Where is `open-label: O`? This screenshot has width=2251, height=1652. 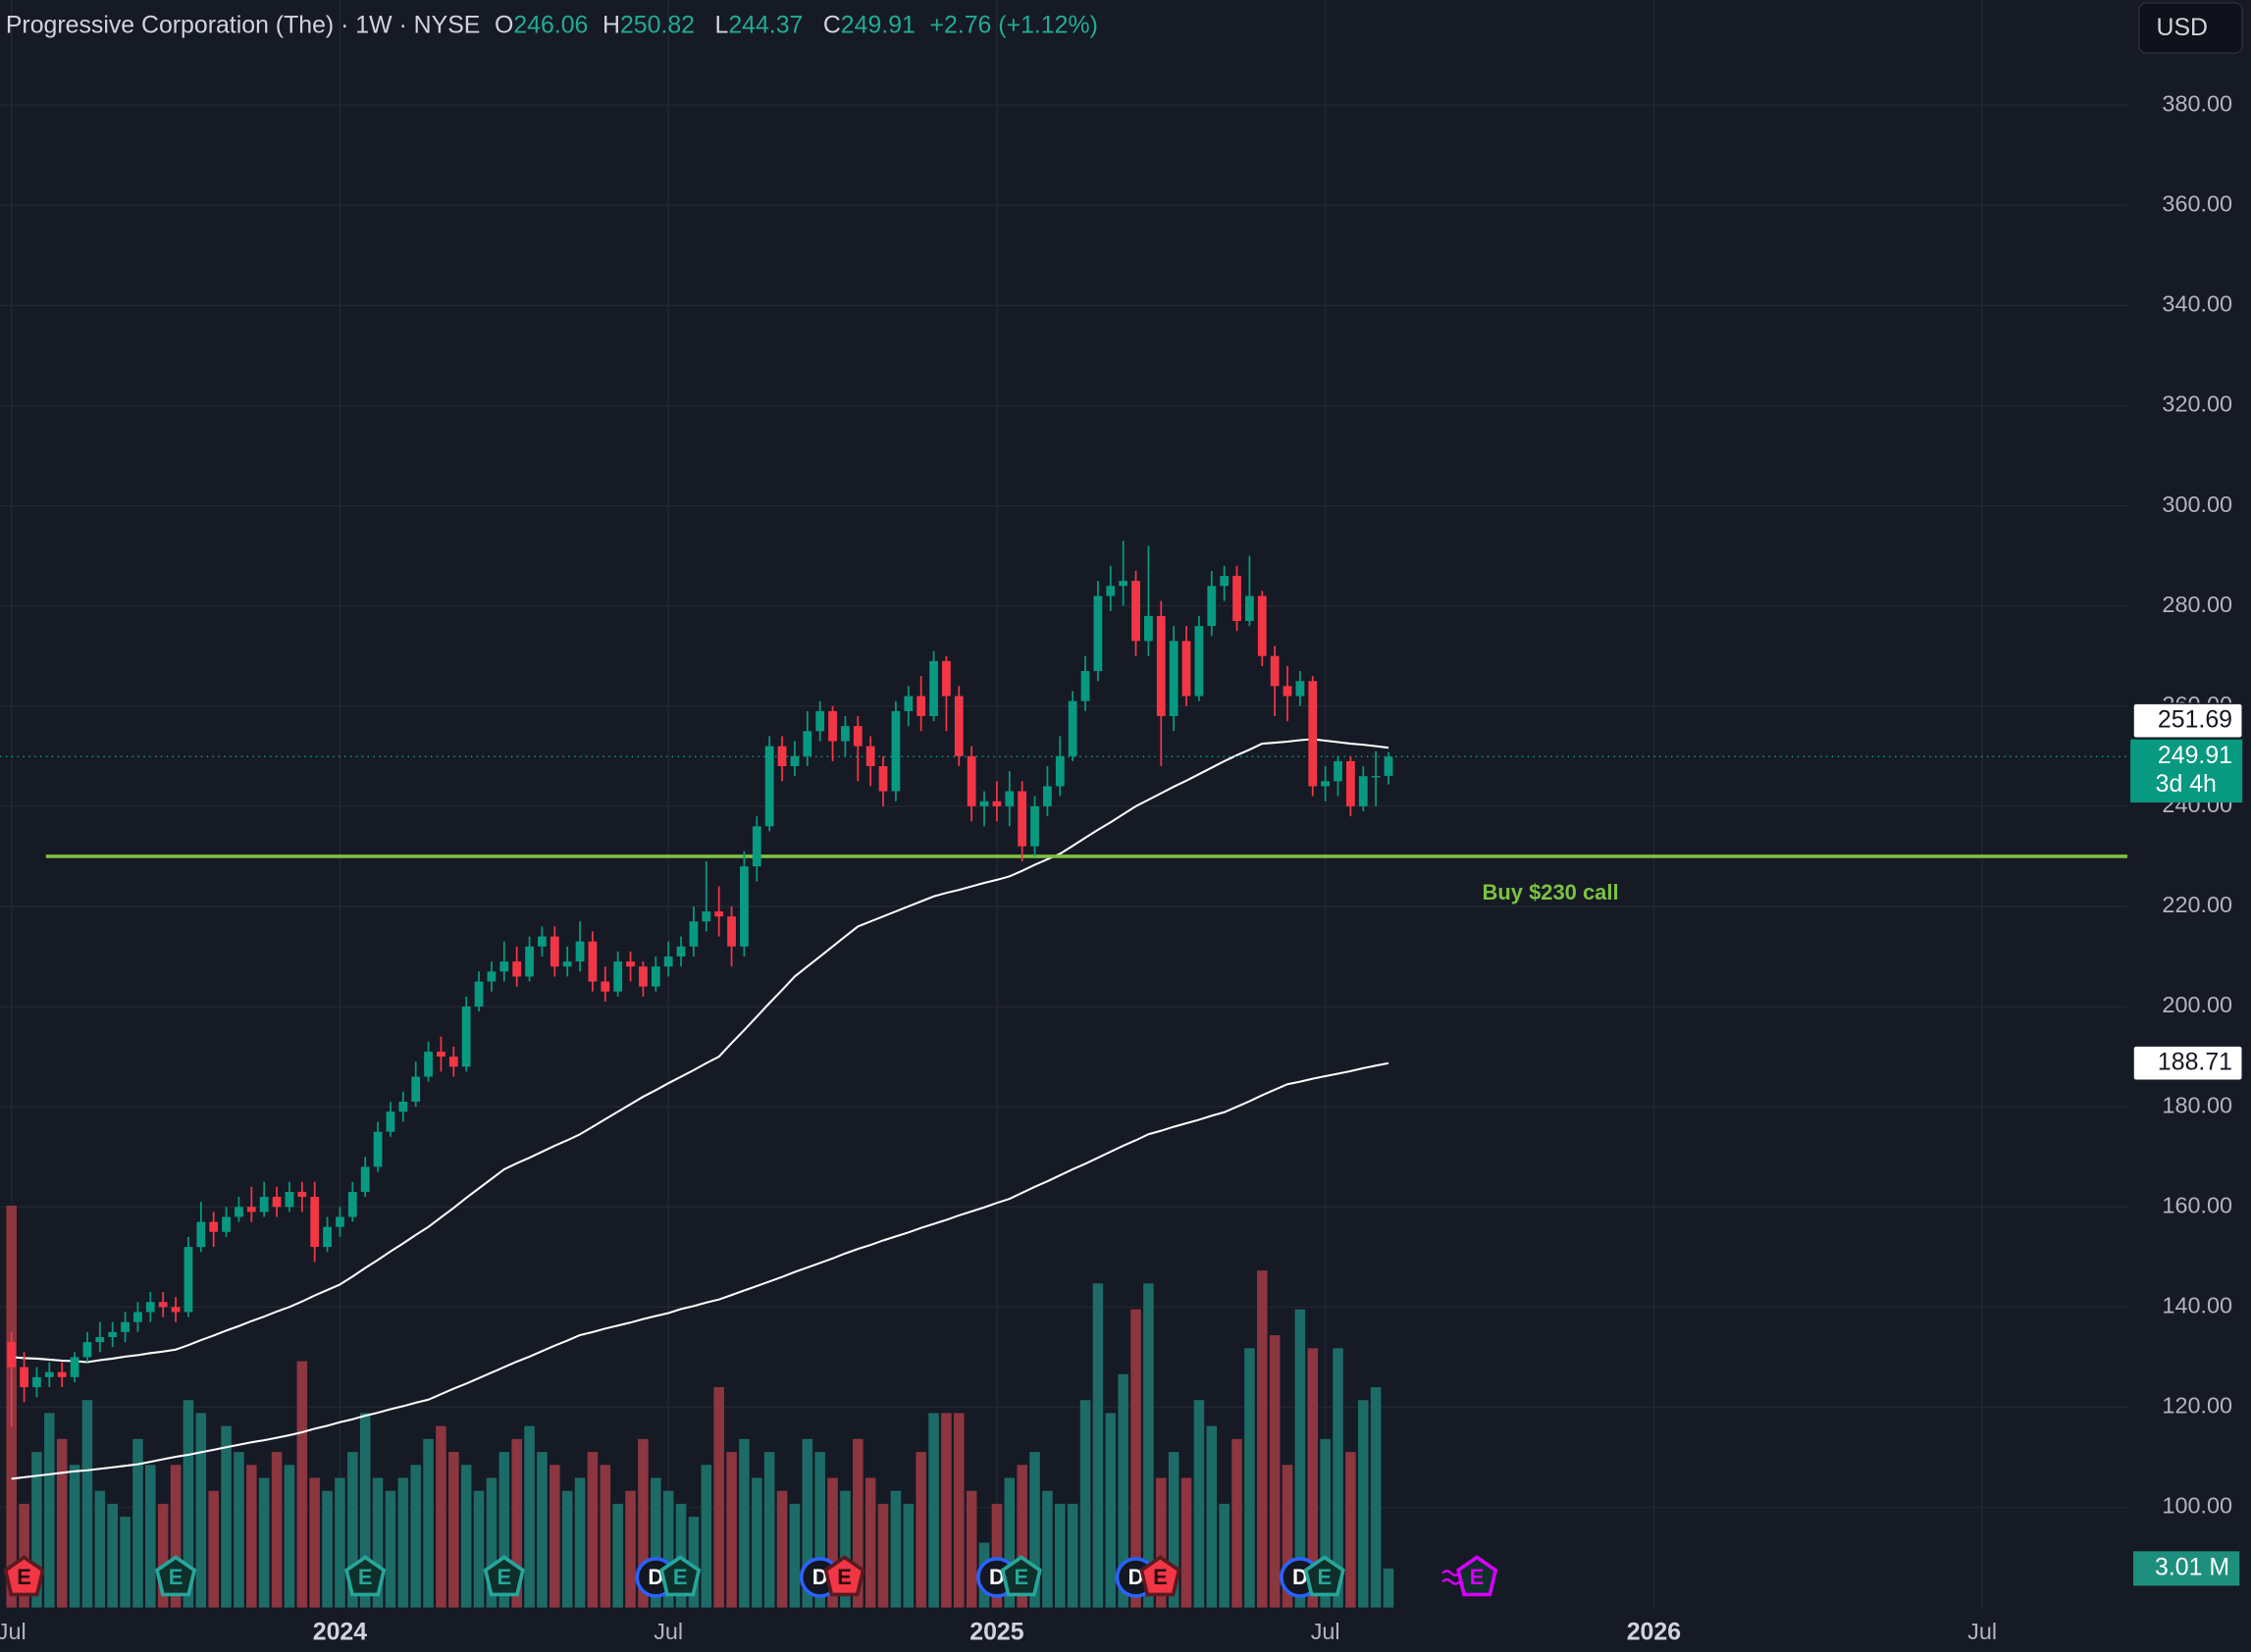
open-label: O is located at coordinates (504, 24).